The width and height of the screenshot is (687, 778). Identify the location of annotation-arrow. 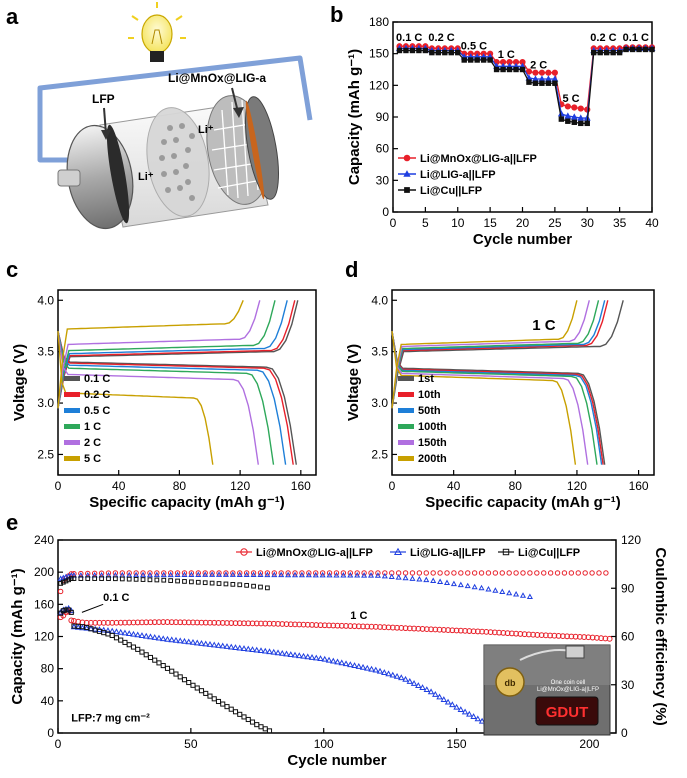
(92, 608).